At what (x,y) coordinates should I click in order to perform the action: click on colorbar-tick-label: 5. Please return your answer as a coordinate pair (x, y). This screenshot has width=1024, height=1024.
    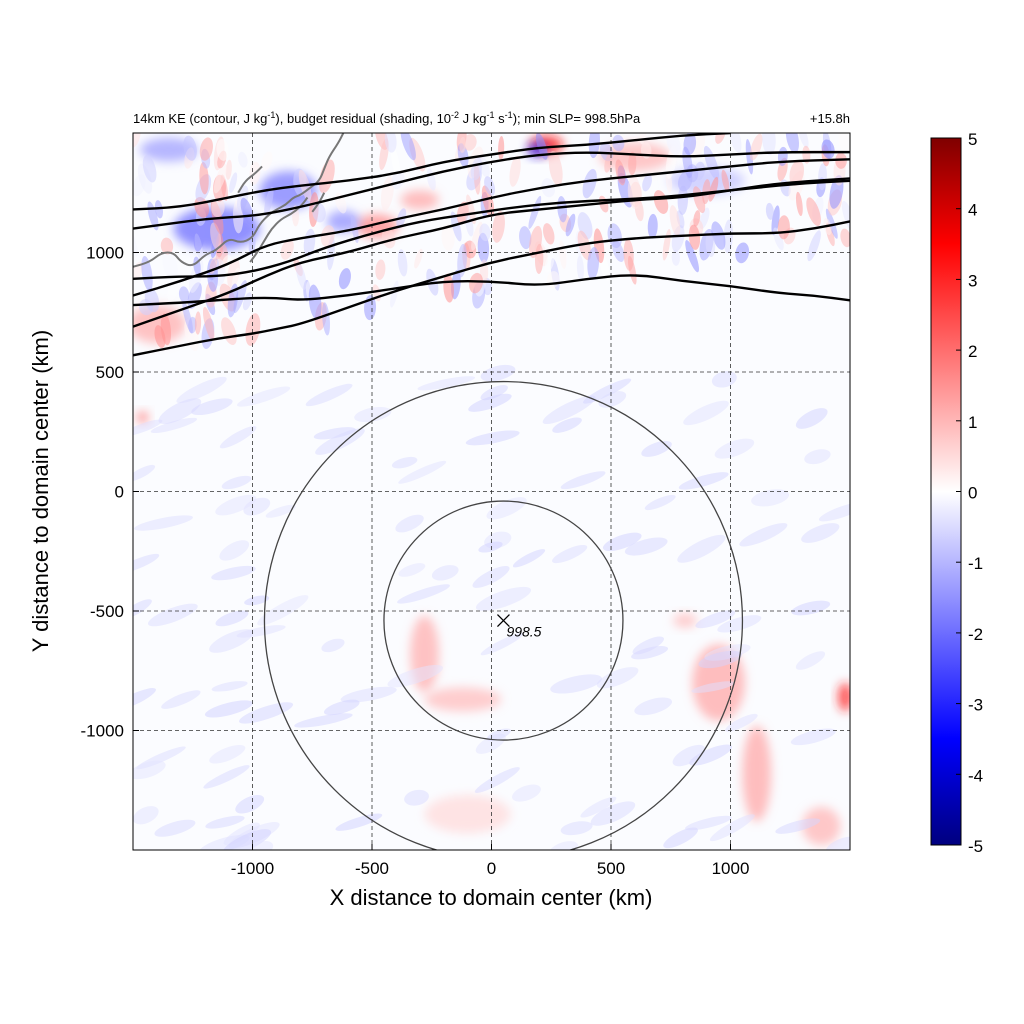
    Looking at the image, I should click on (972, 139).